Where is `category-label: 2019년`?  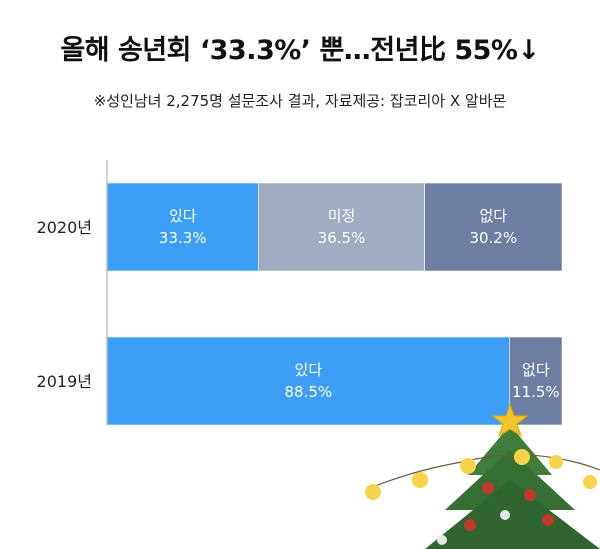
category-label: 2019년 is located at coordinates (64, 381).